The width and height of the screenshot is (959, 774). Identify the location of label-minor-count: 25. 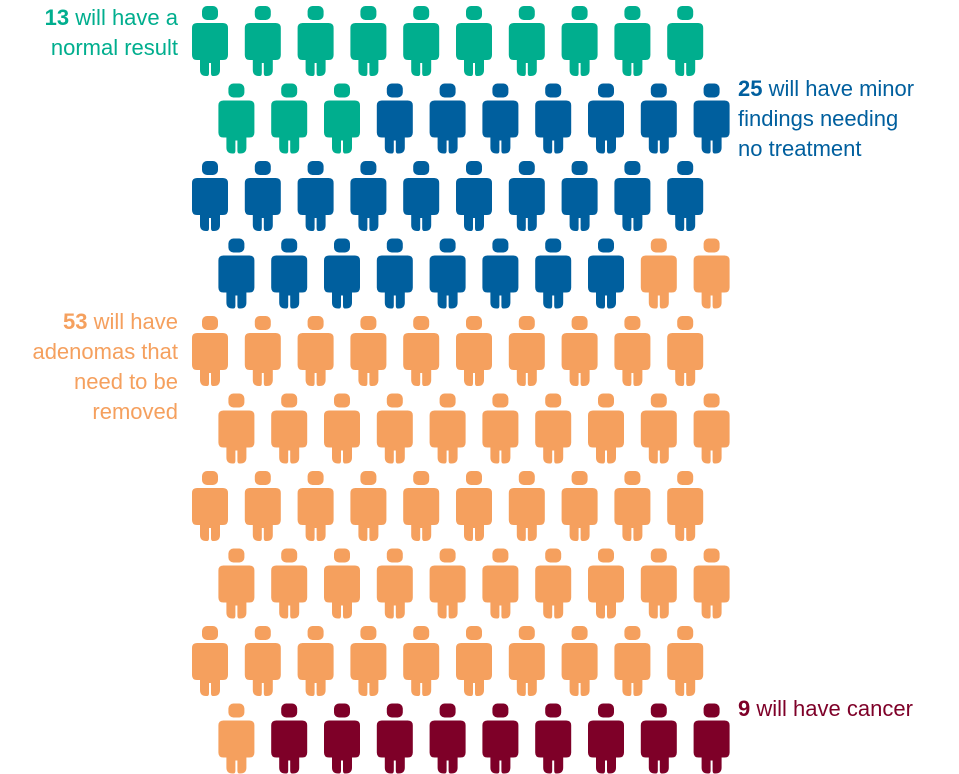
(750, 88).